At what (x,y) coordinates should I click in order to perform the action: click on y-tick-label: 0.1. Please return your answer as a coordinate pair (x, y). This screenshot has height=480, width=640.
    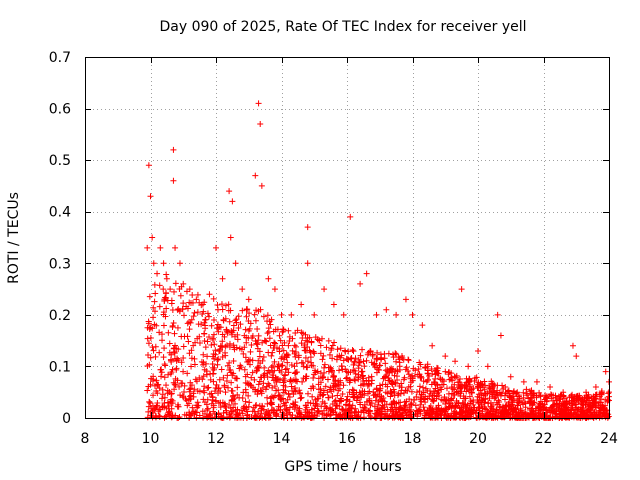
    Looking at the image, I should click on (60, 367).